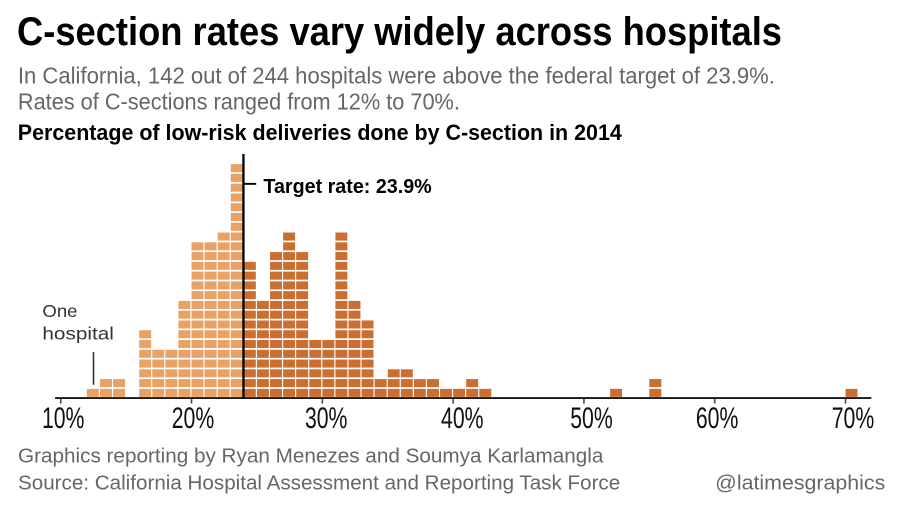 This screenshot has width=899, height=505. Describe the element at coordinates (800, 482) in the screenshot. I see `svg-text: @latimesgraphics` at that location.